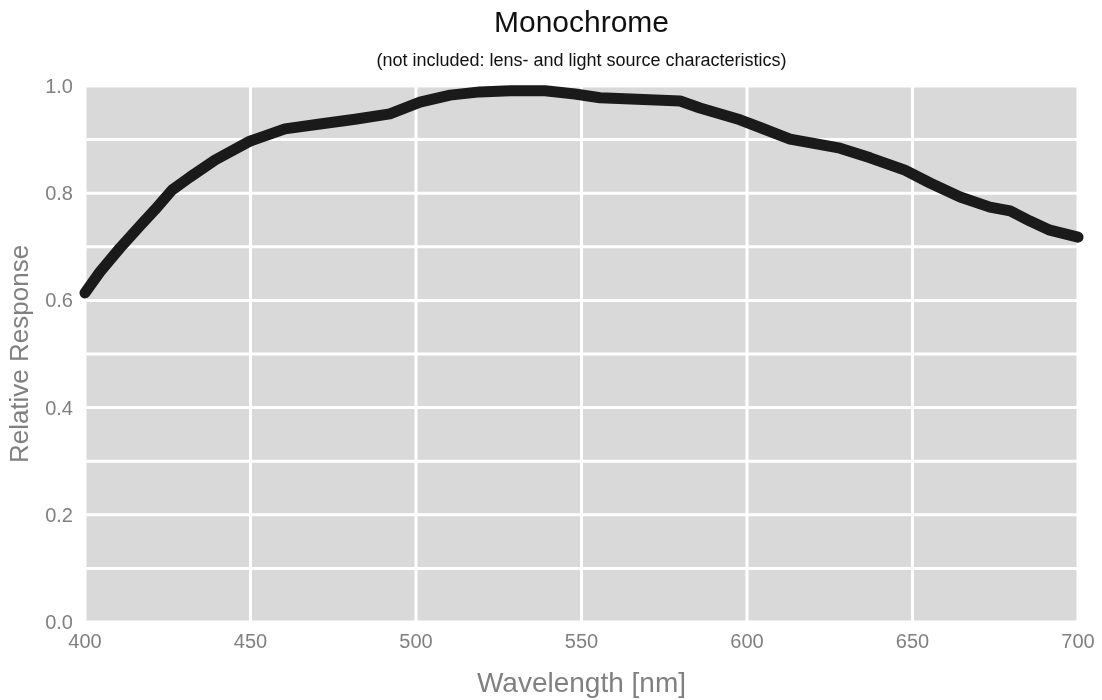 This screenshot has width=1102, height=700. I want to click on y-tick-label: 0.8, so click(59, 193).